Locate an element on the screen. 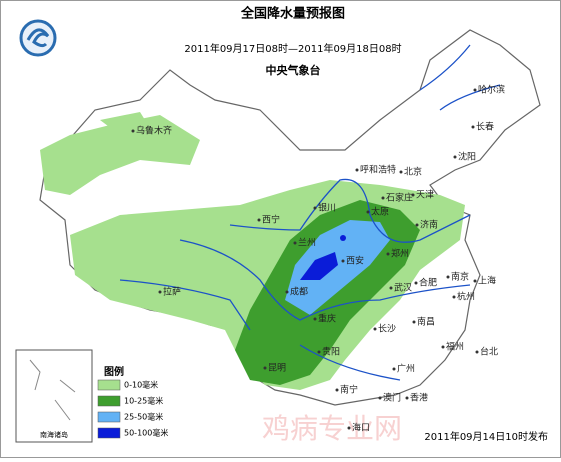 The width and height of the screenshot is (561, 462). city-label: 西安 is located at coordinates (355, 261).